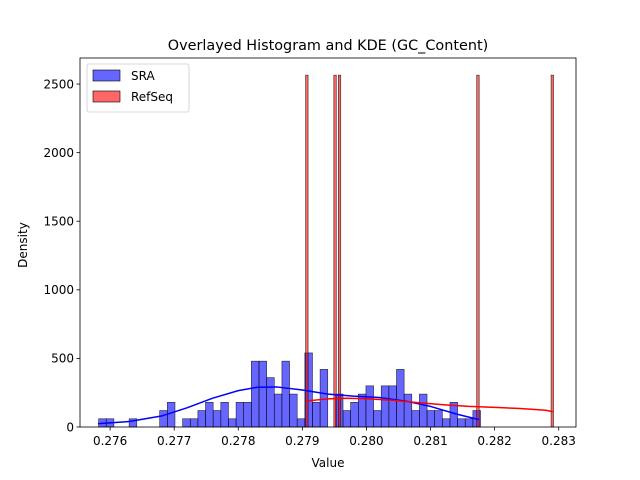 This screenshot has height=480, width=640. Describe the element at coordinates (70, 427) in the screenshot. I see `y-tick-label: 0` at that location.